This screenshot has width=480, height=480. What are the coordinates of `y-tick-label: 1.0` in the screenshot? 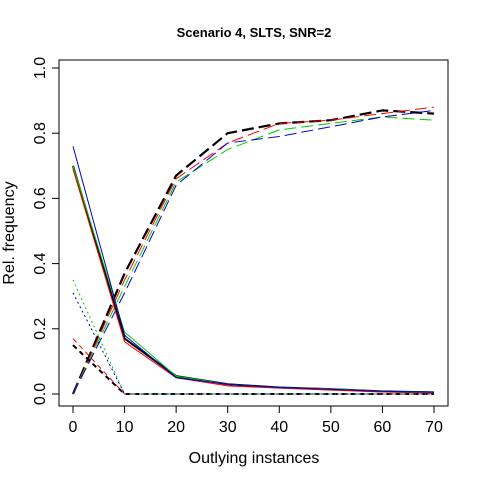 It's located at (40, 68).